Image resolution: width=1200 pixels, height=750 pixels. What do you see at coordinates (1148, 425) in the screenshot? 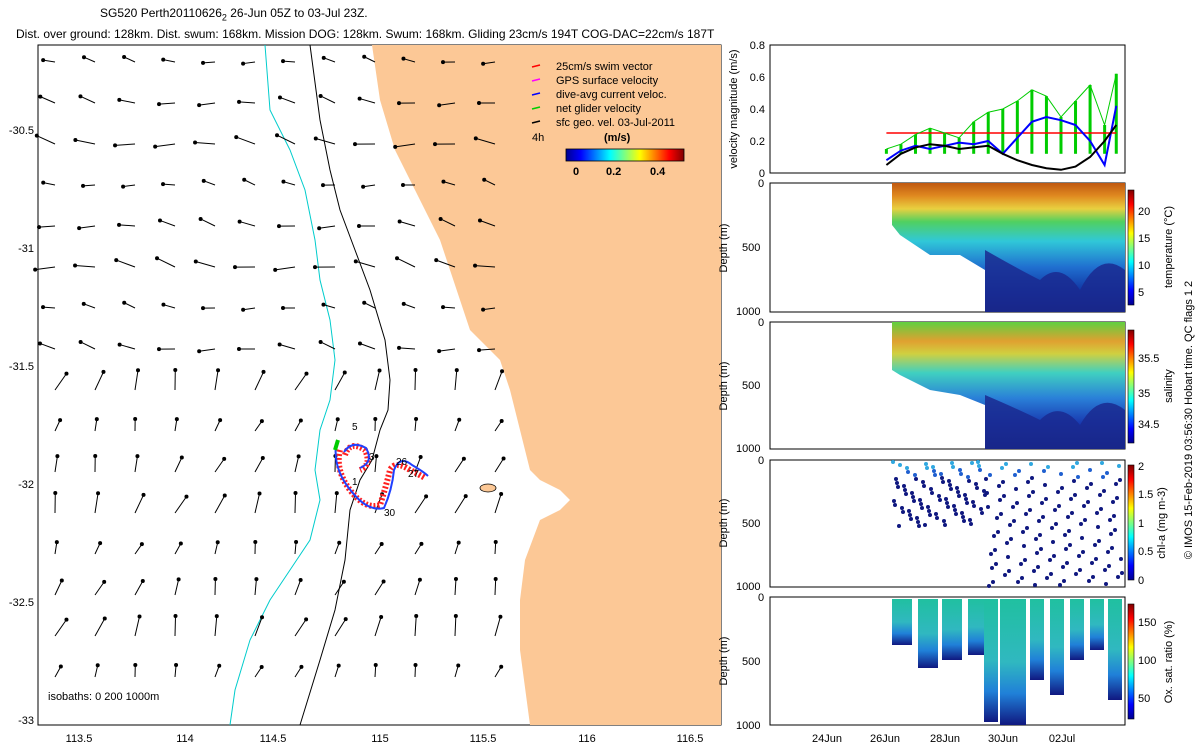
I see `cbar-tick: 34.5` at bounding box center [1148, 425].